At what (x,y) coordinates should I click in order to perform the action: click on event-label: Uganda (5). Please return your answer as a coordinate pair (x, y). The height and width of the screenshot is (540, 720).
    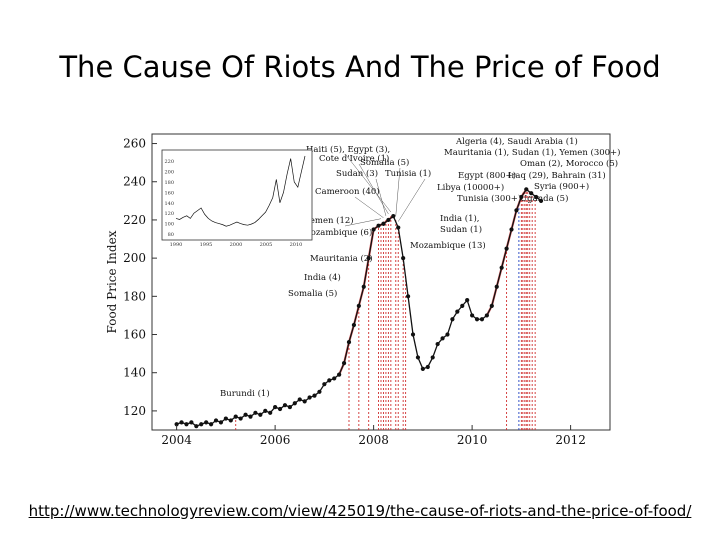
    Looking at the image, I should click on (544, 198).